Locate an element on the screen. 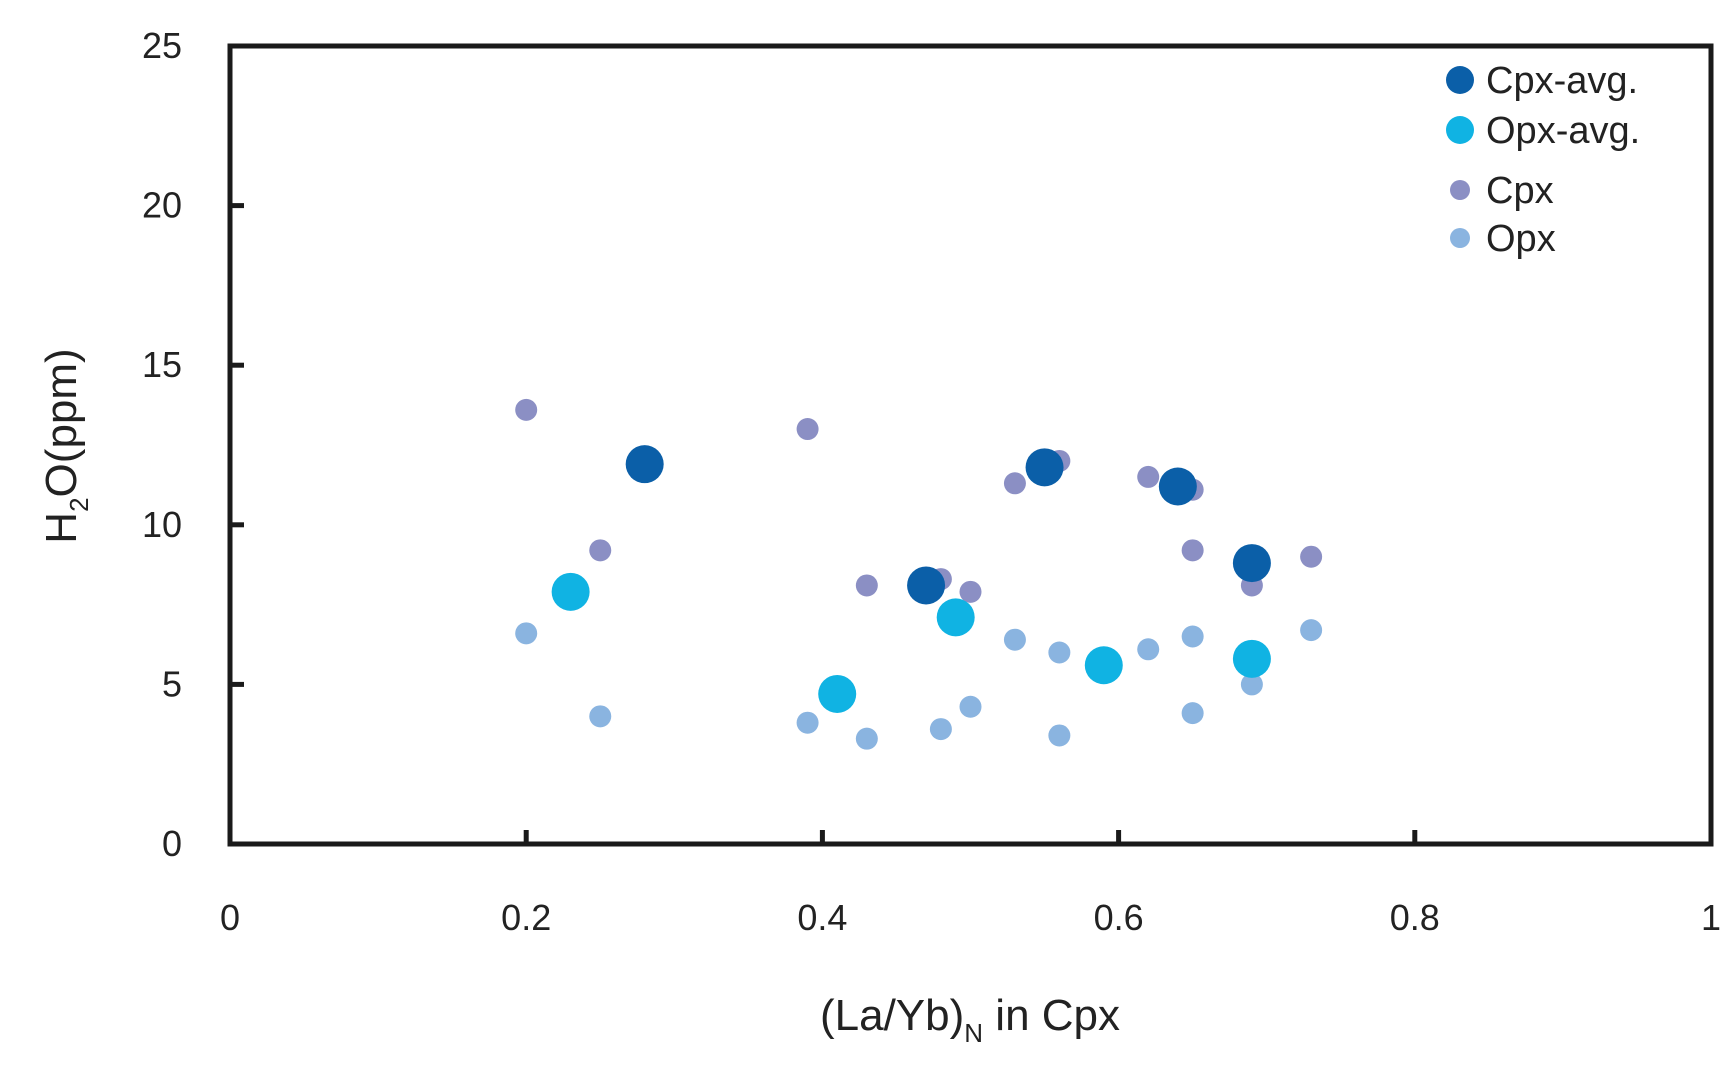 This screenshot has height=1067, width=1732. y-axis-ticks: 0 5 10 15 20 25 is located at coordinates (193, 444).